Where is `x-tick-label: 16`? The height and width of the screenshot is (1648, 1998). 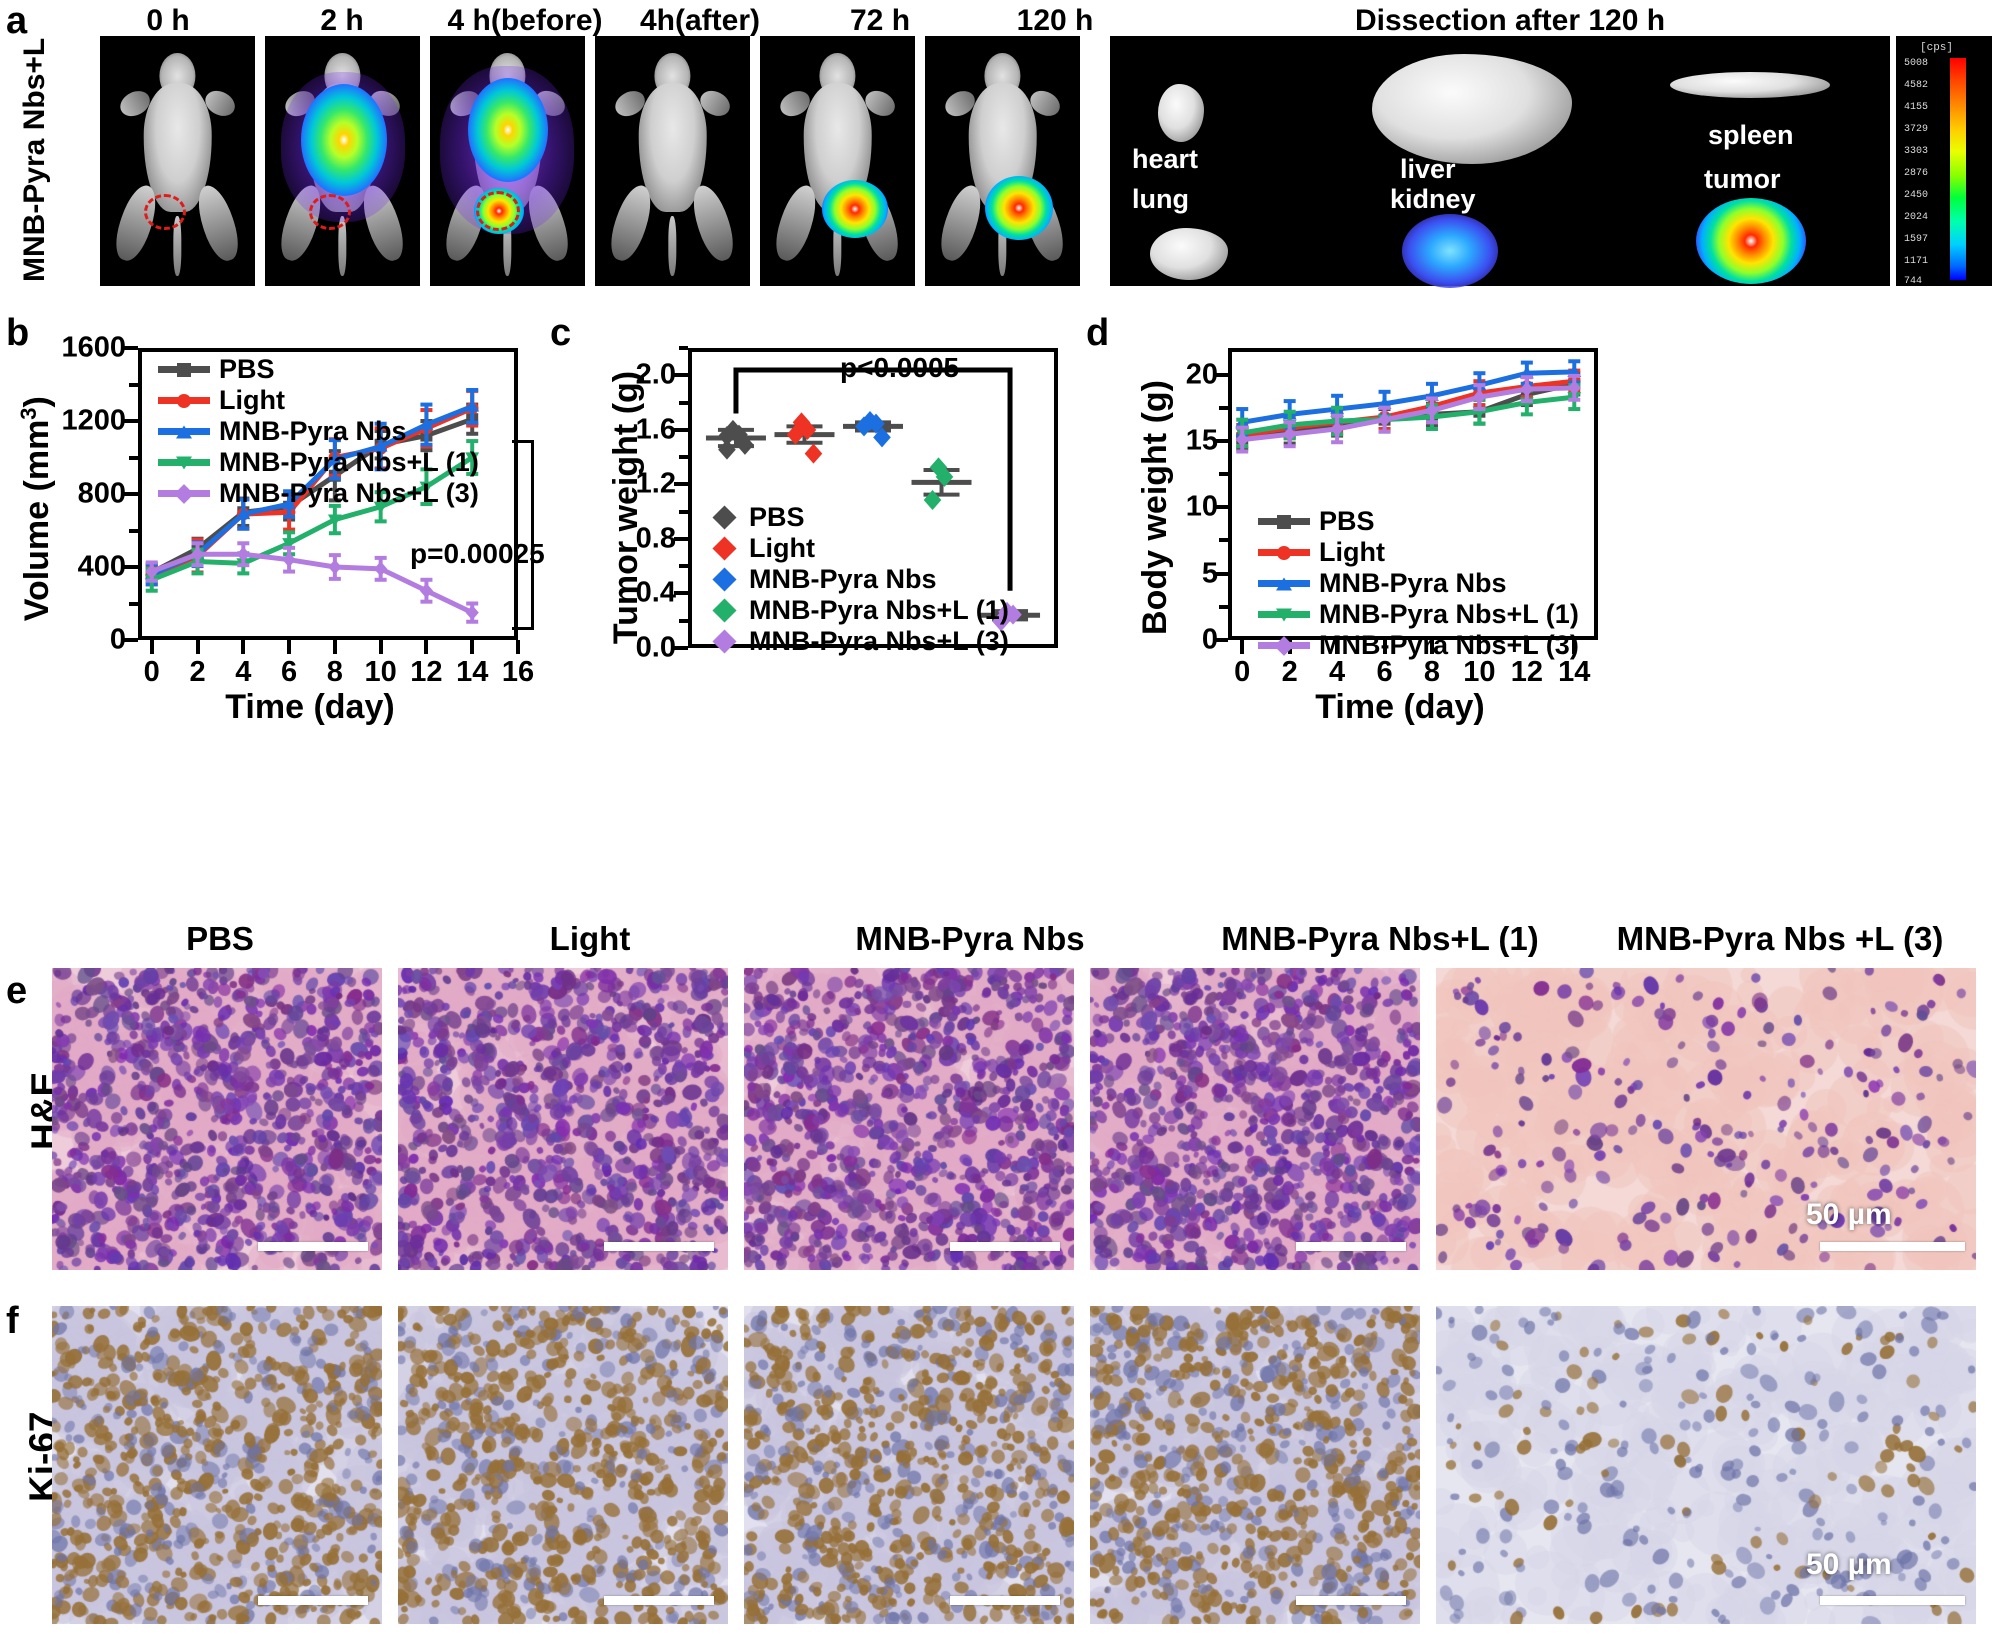 x-tick-label: 16 is located at coordinates (518, 672).